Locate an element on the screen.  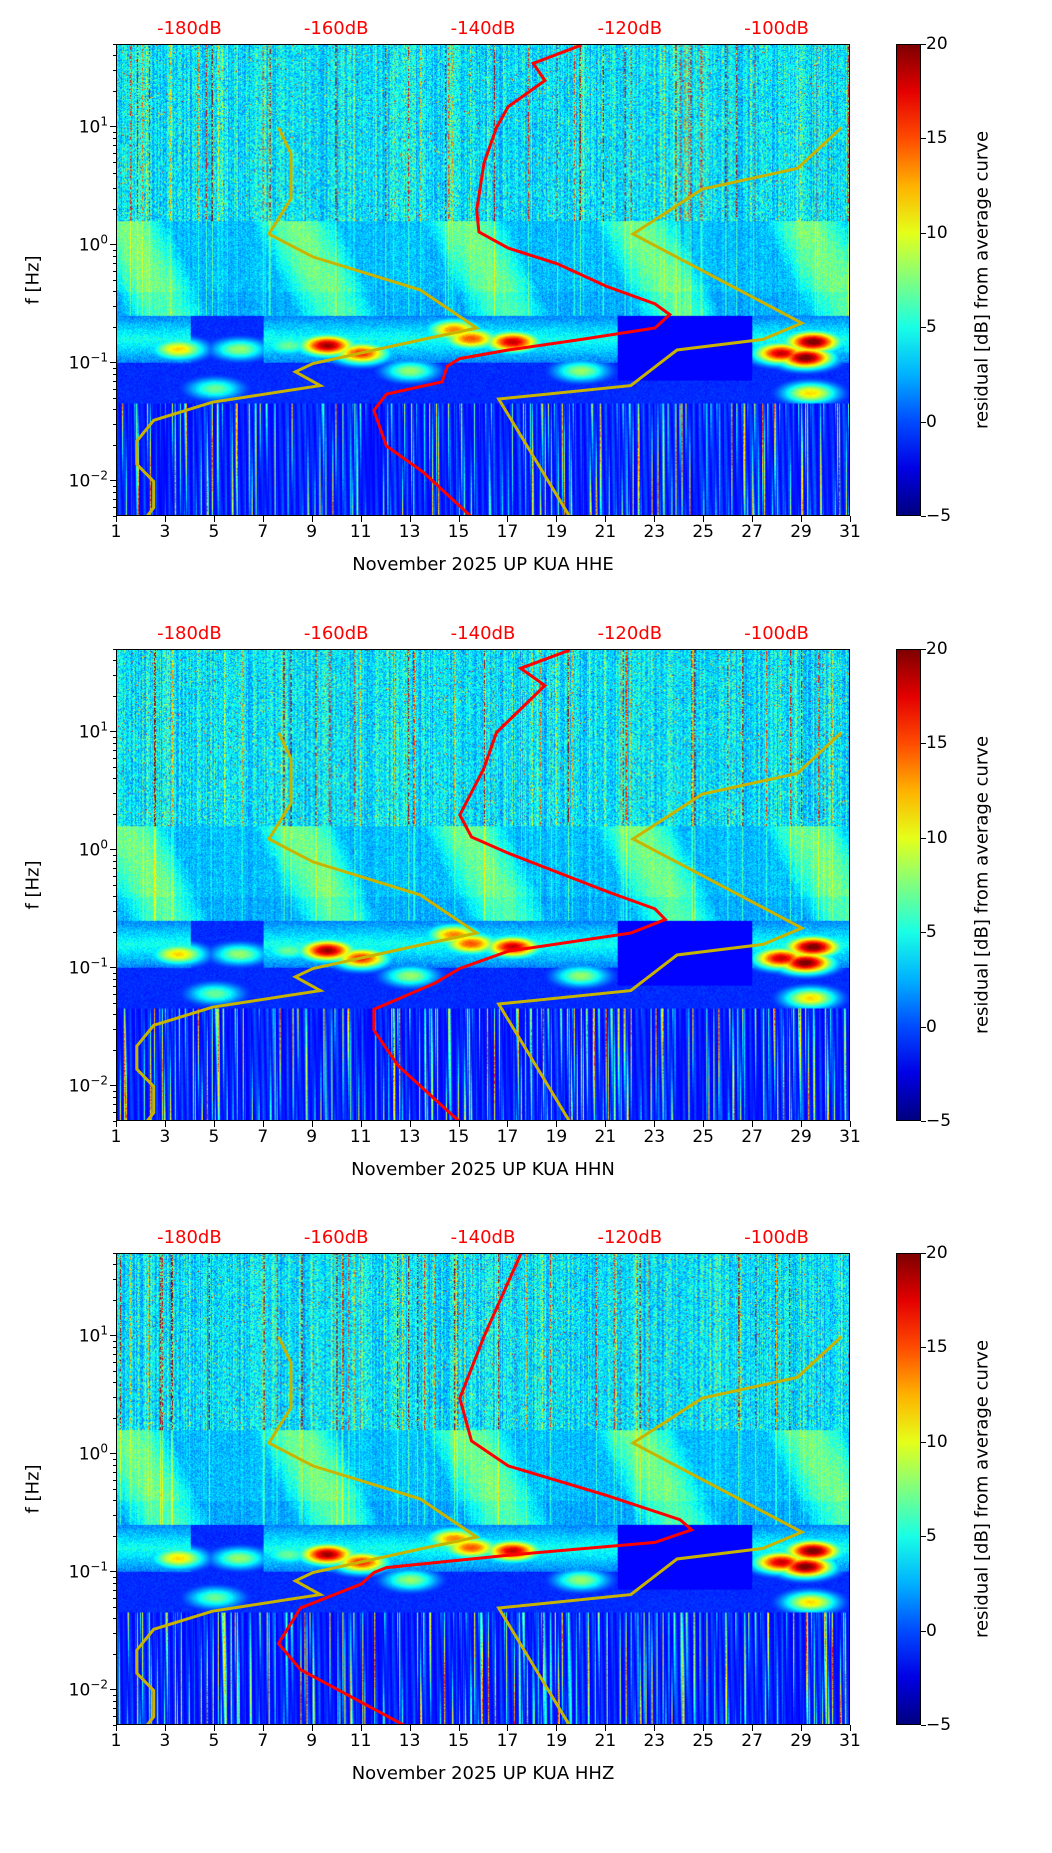
high-noise-model-line is located at coordinates (669, 925).